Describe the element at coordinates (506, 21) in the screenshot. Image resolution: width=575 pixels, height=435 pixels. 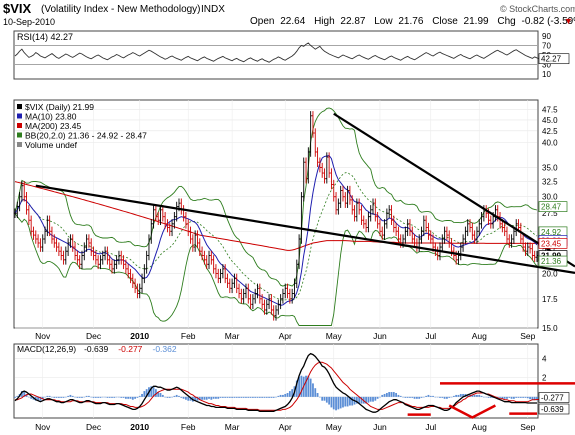
I see `chg-label: Chg` at that location.